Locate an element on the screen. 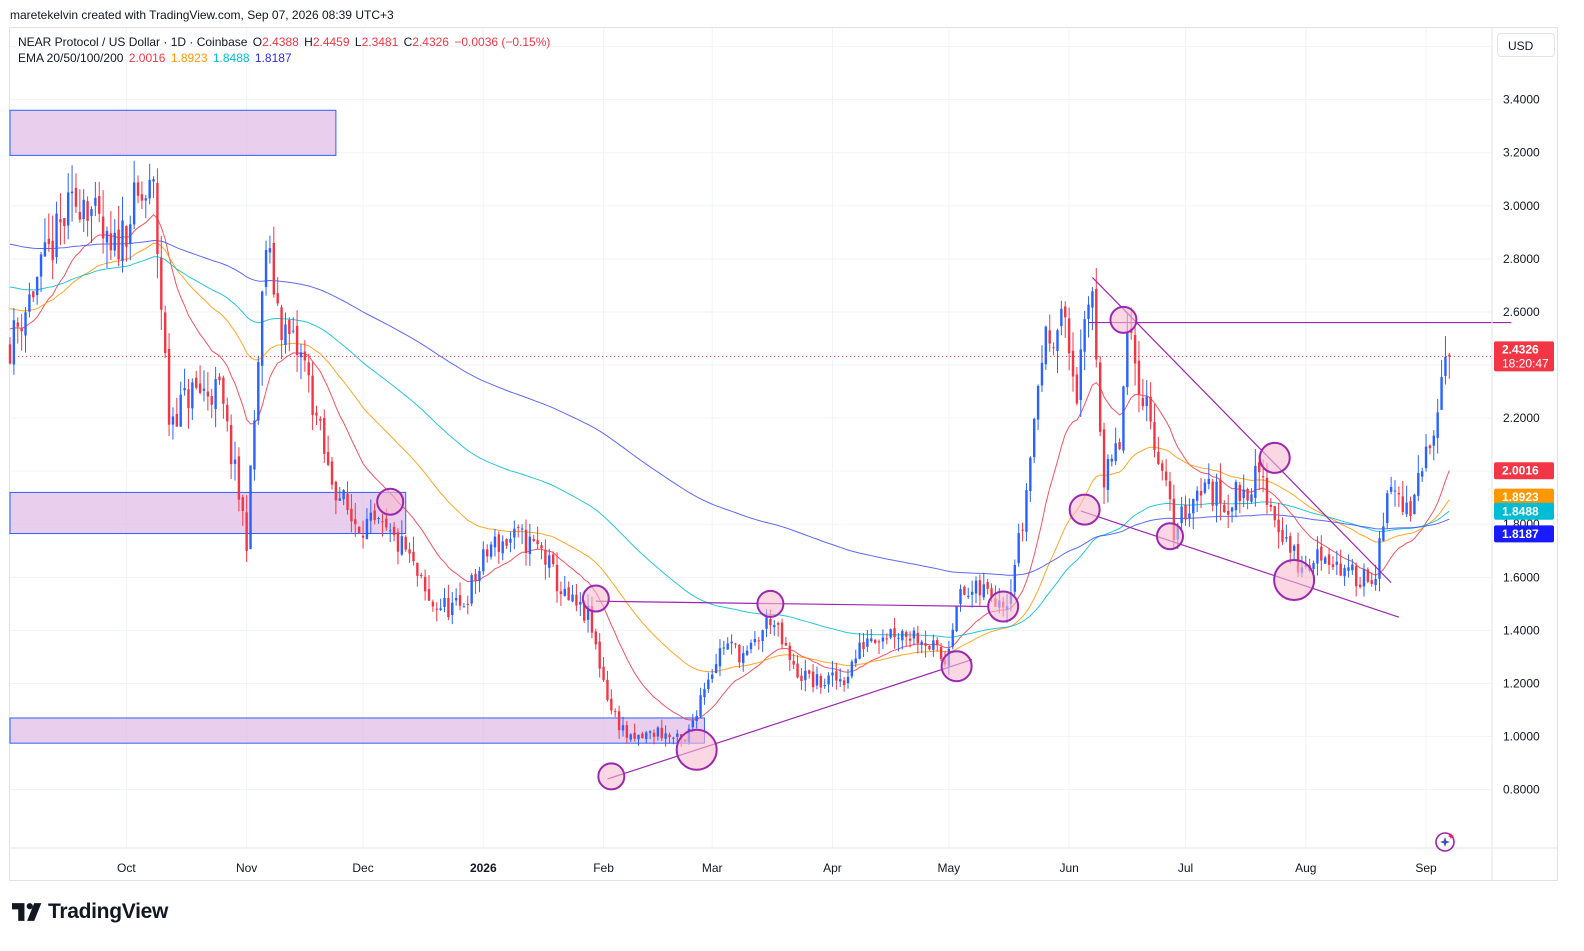  supply-demand-zone is located at coordinates (357, 730).